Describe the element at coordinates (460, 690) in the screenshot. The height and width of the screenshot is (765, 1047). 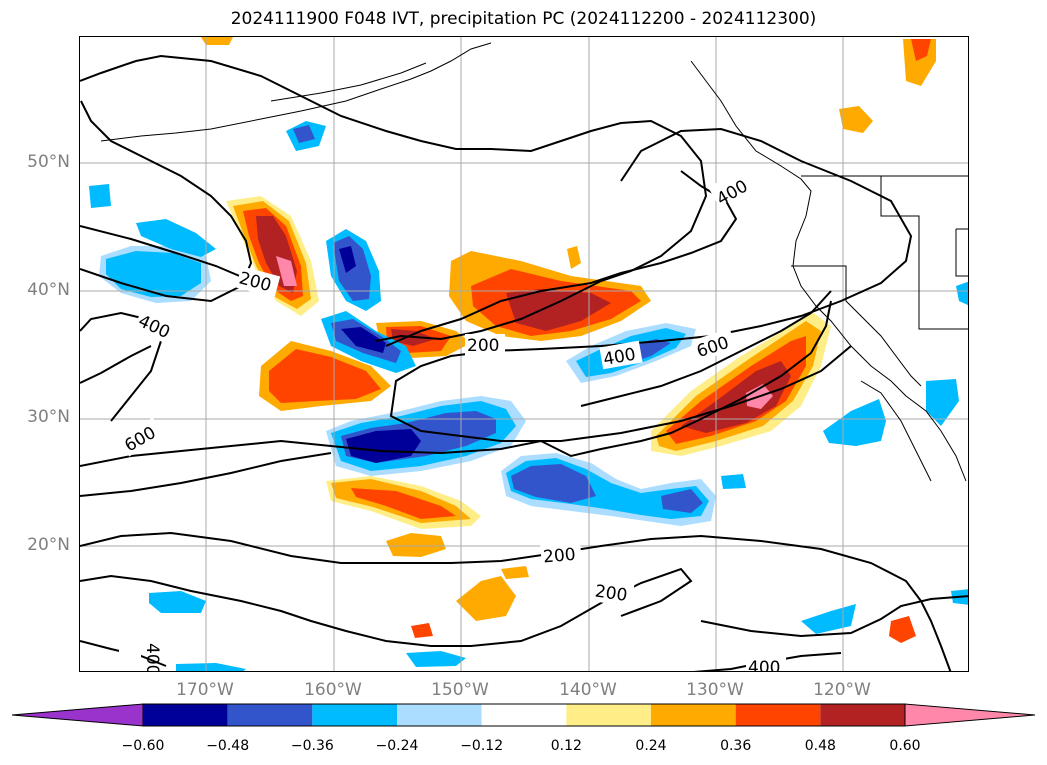
I see `lon-label-150w: 150°W` at that location.